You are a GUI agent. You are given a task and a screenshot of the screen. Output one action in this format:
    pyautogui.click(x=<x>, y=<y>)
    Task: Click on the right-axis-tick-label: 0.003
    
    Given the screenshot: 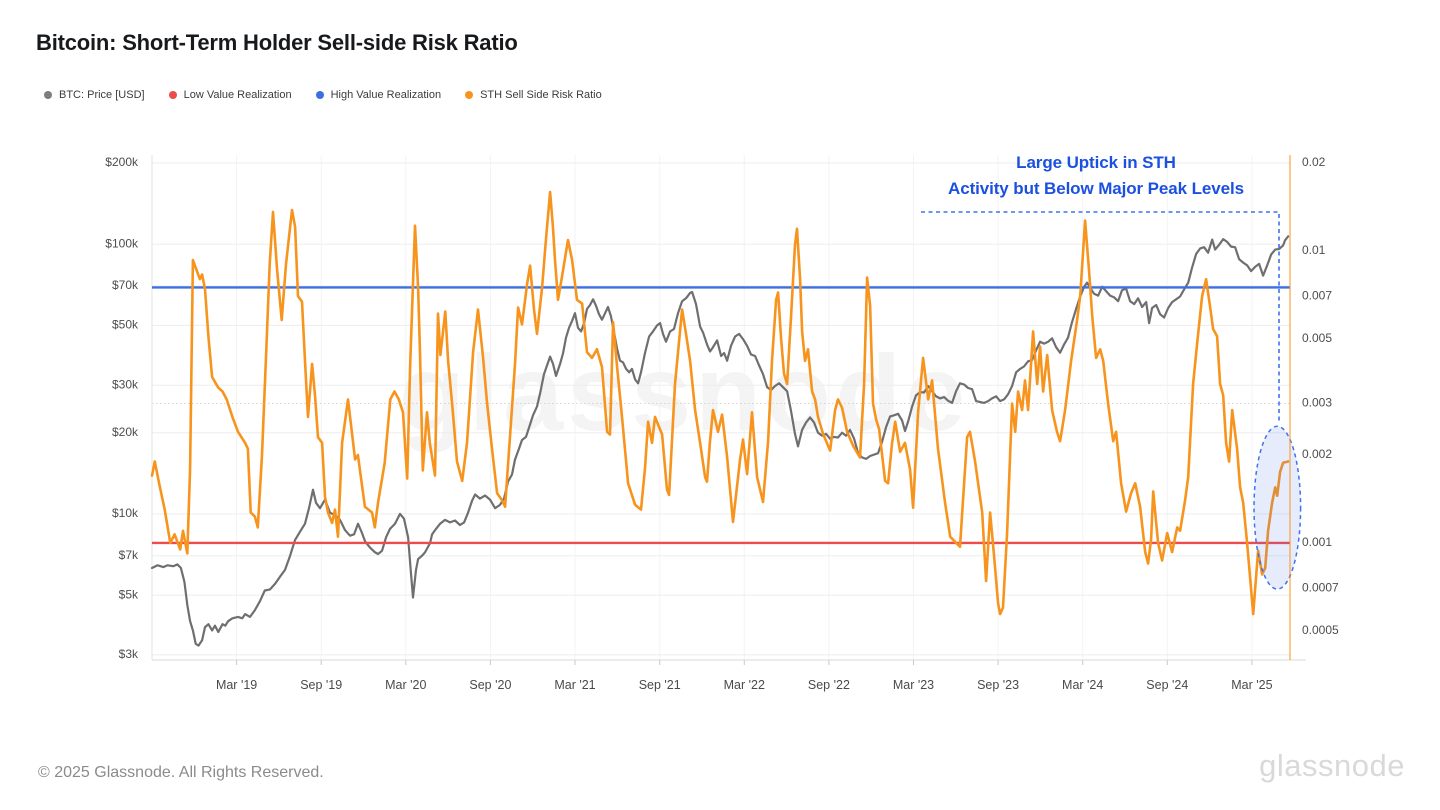 What is the action you would take?
    pyautogui.click(x=1317, y=403)
    